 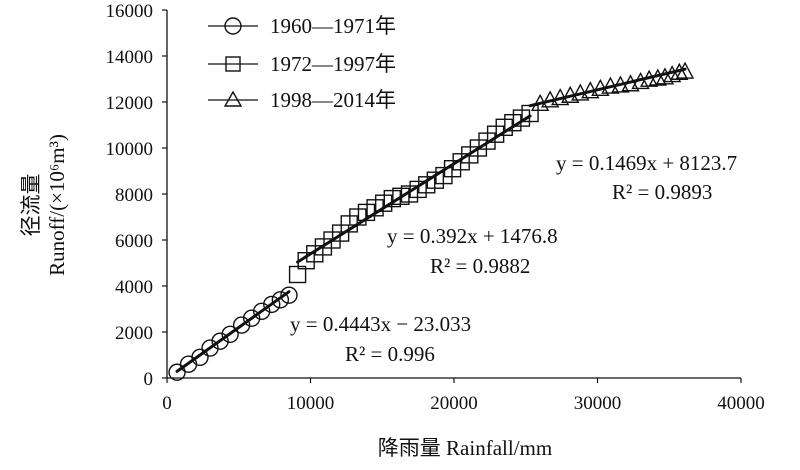 I want to click on y-ticks: 0 2000 4000 6000 8000 10000 12000 14000 16000, so click(x=136, y=195).